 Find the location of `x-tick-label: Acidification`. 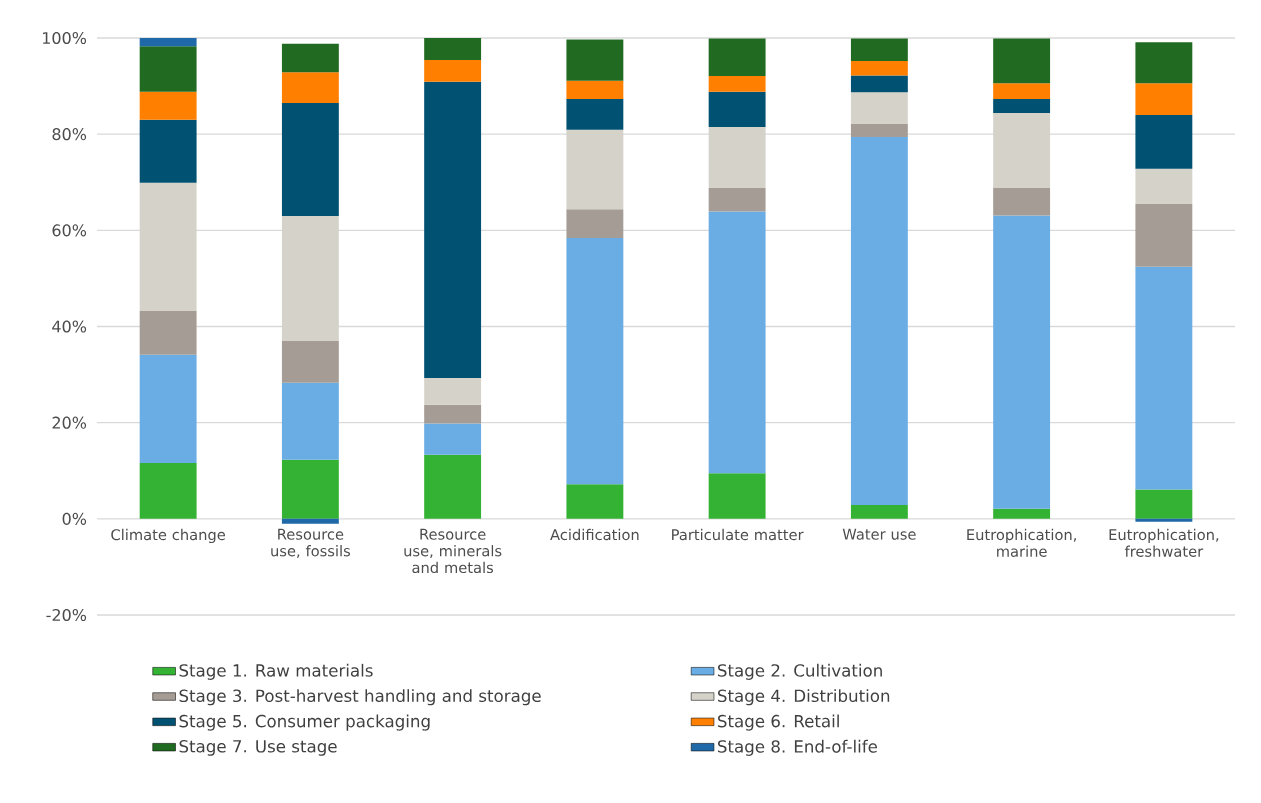

x-tick-label: Acidification is located at coordinates (594, 534).